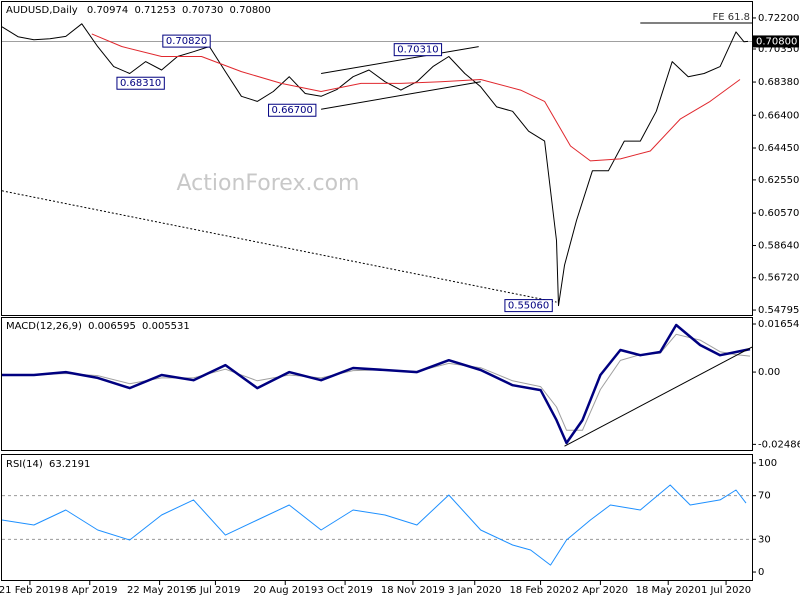 The width and height of the screenshot is (800, 600). Describe the element at coordinates (42, 10) in the screenshot. I see `symbol: AUDUSD,Daily` at that location.